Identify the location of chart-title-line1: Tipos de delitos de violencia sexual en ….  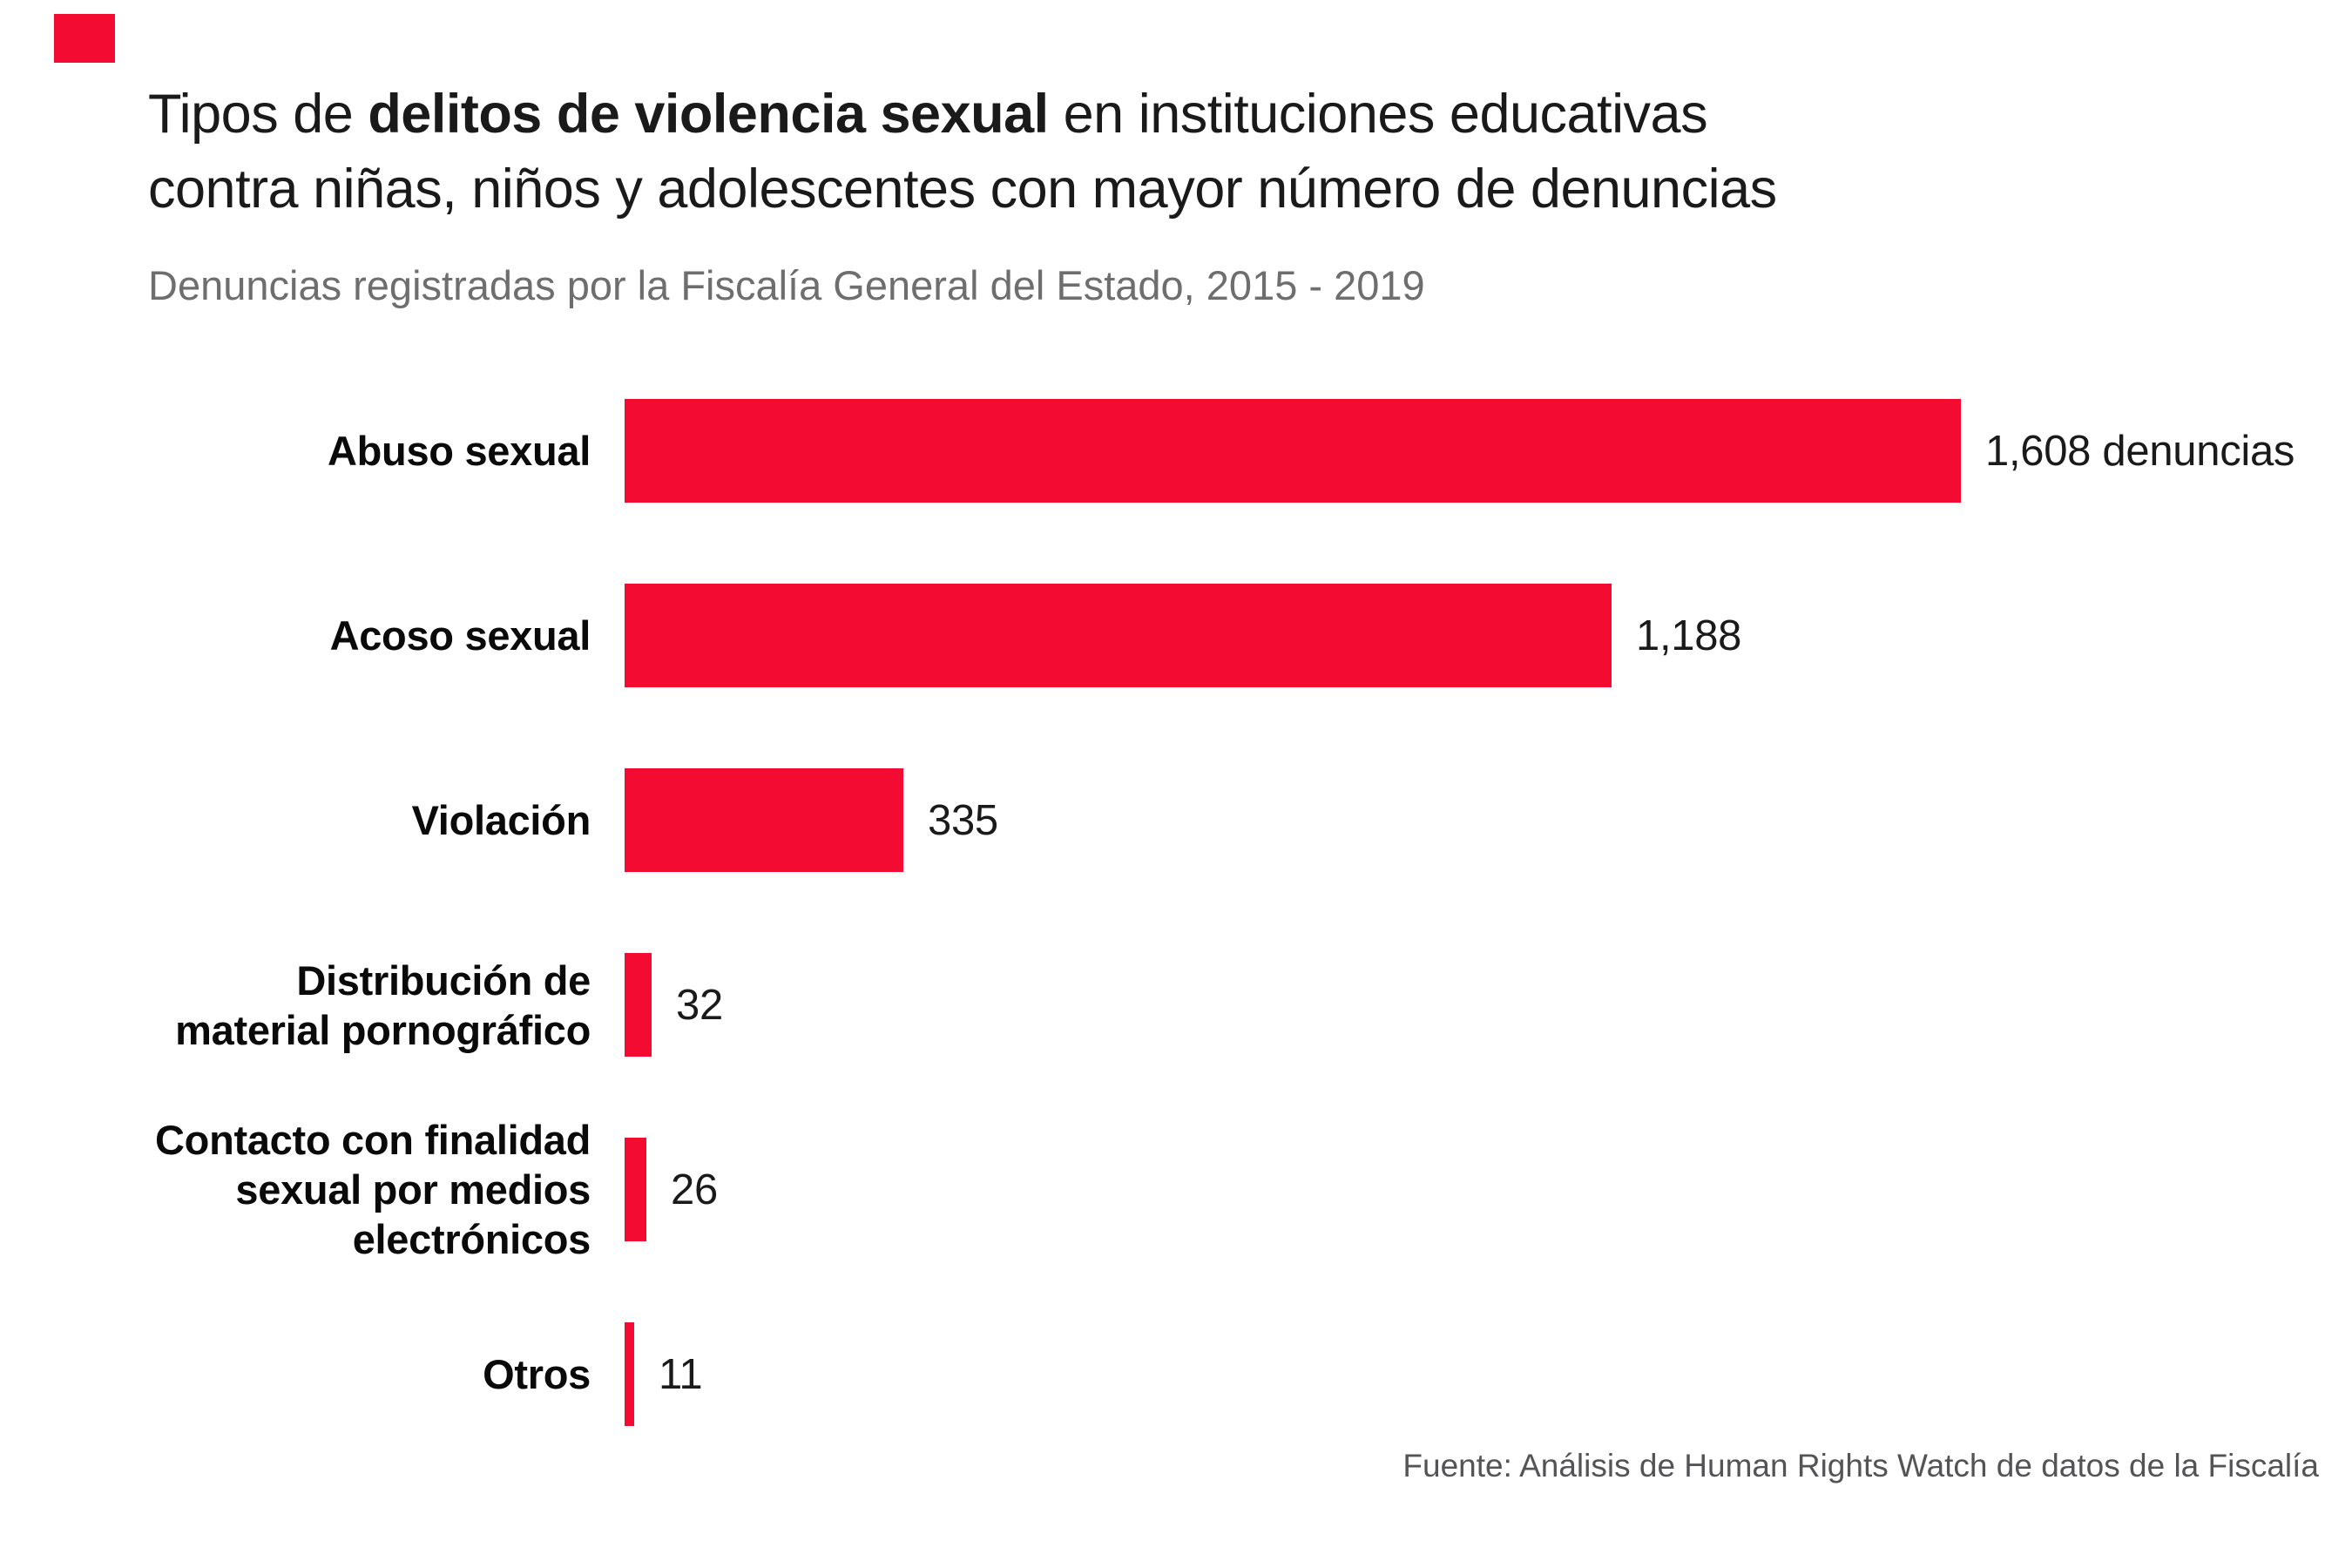
(1128, 114).